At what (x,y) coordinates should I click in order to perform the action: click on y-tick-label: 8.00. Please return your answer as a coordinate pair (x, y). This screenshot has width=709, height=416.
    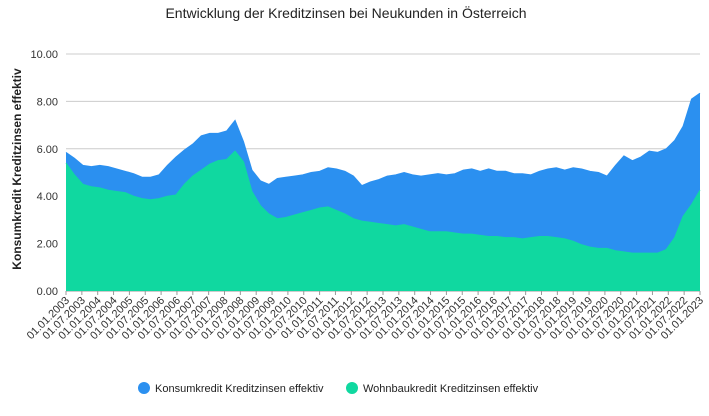
    Looking at the image, I should click on (47, 102).